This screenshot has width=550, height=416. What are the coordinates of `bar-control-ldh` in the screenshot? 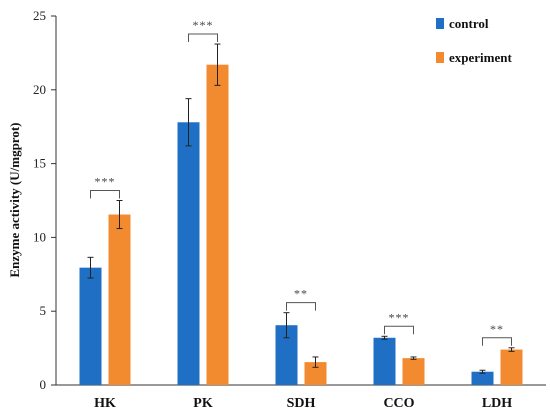 It's located at (482, 378).